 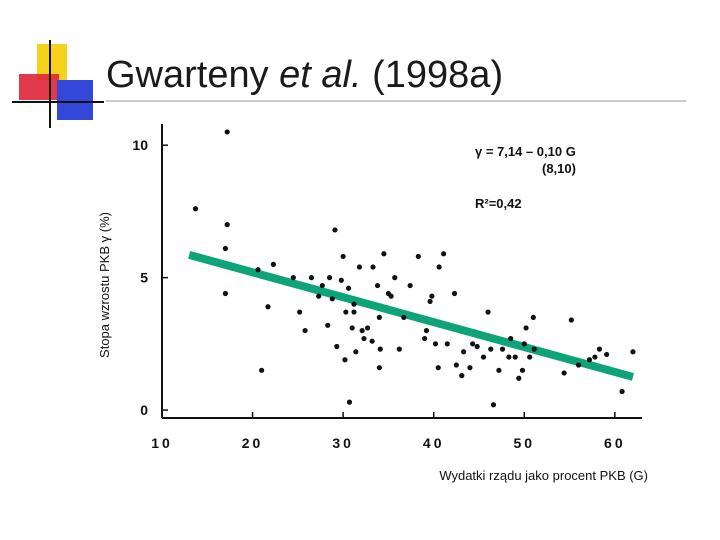 What do you see at coordinates (144, 278) in the screenshot?
I see `y-tick-label: 5` at bounding box center [144, 278].